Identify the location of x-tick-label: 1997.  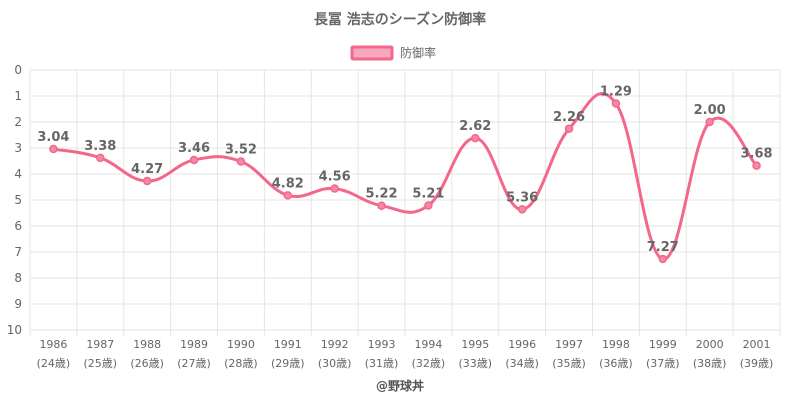
(569, 344).